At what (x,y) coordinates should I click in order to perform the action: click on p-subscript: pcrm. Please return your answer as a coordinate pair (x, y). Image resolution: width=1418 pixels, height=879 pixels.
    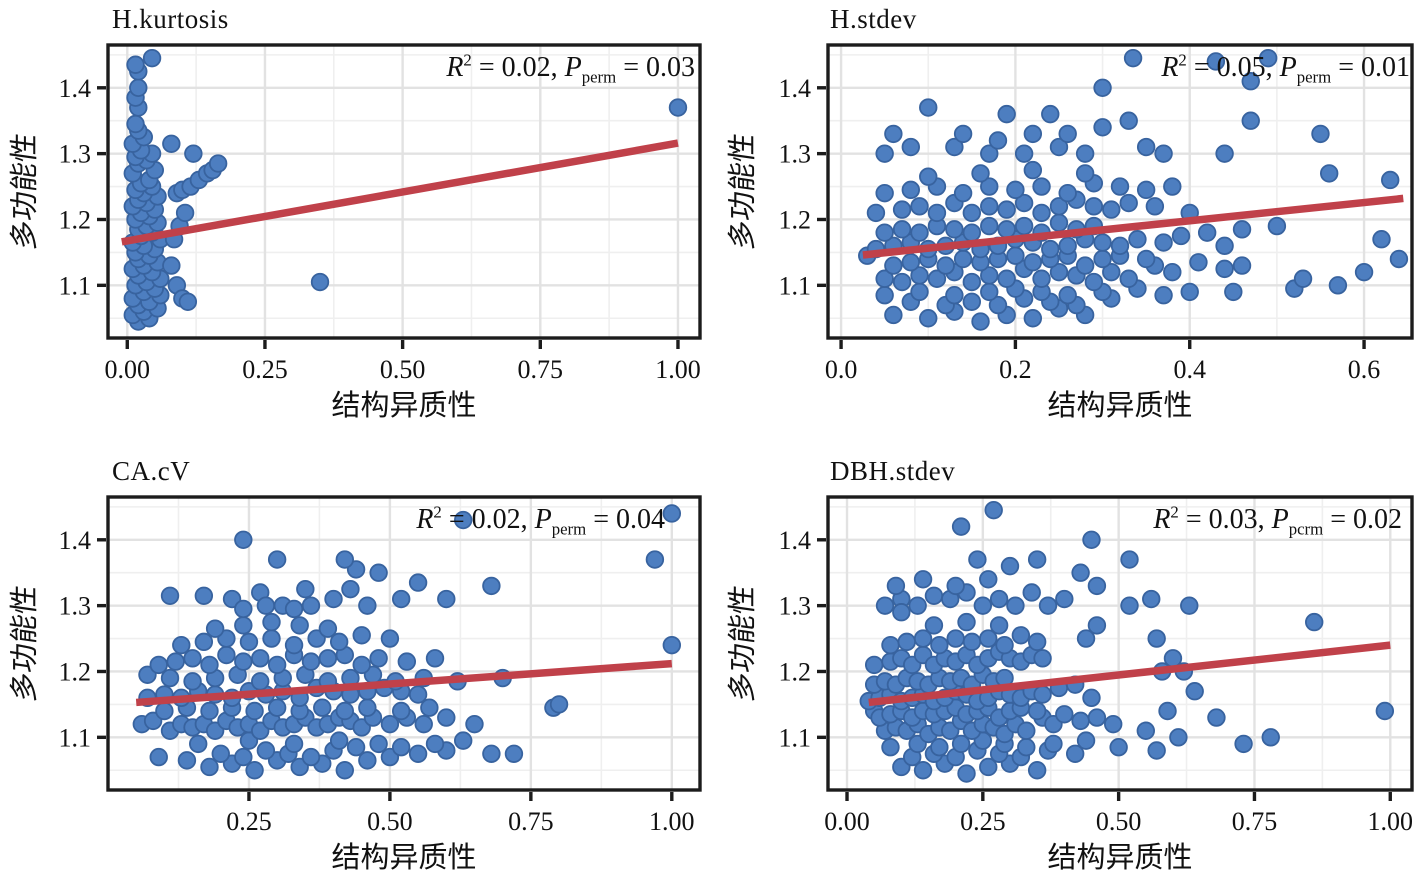
    Looking at the image, I should click on (1306, 529).